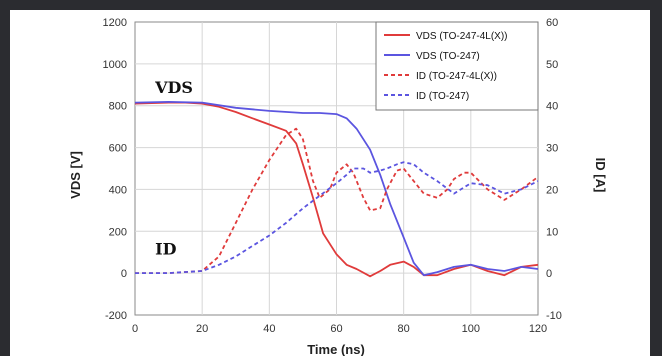 This screenshot has width=662, height=356. I want to click on y-axis-right-title: ID [A], so click(600, 175).